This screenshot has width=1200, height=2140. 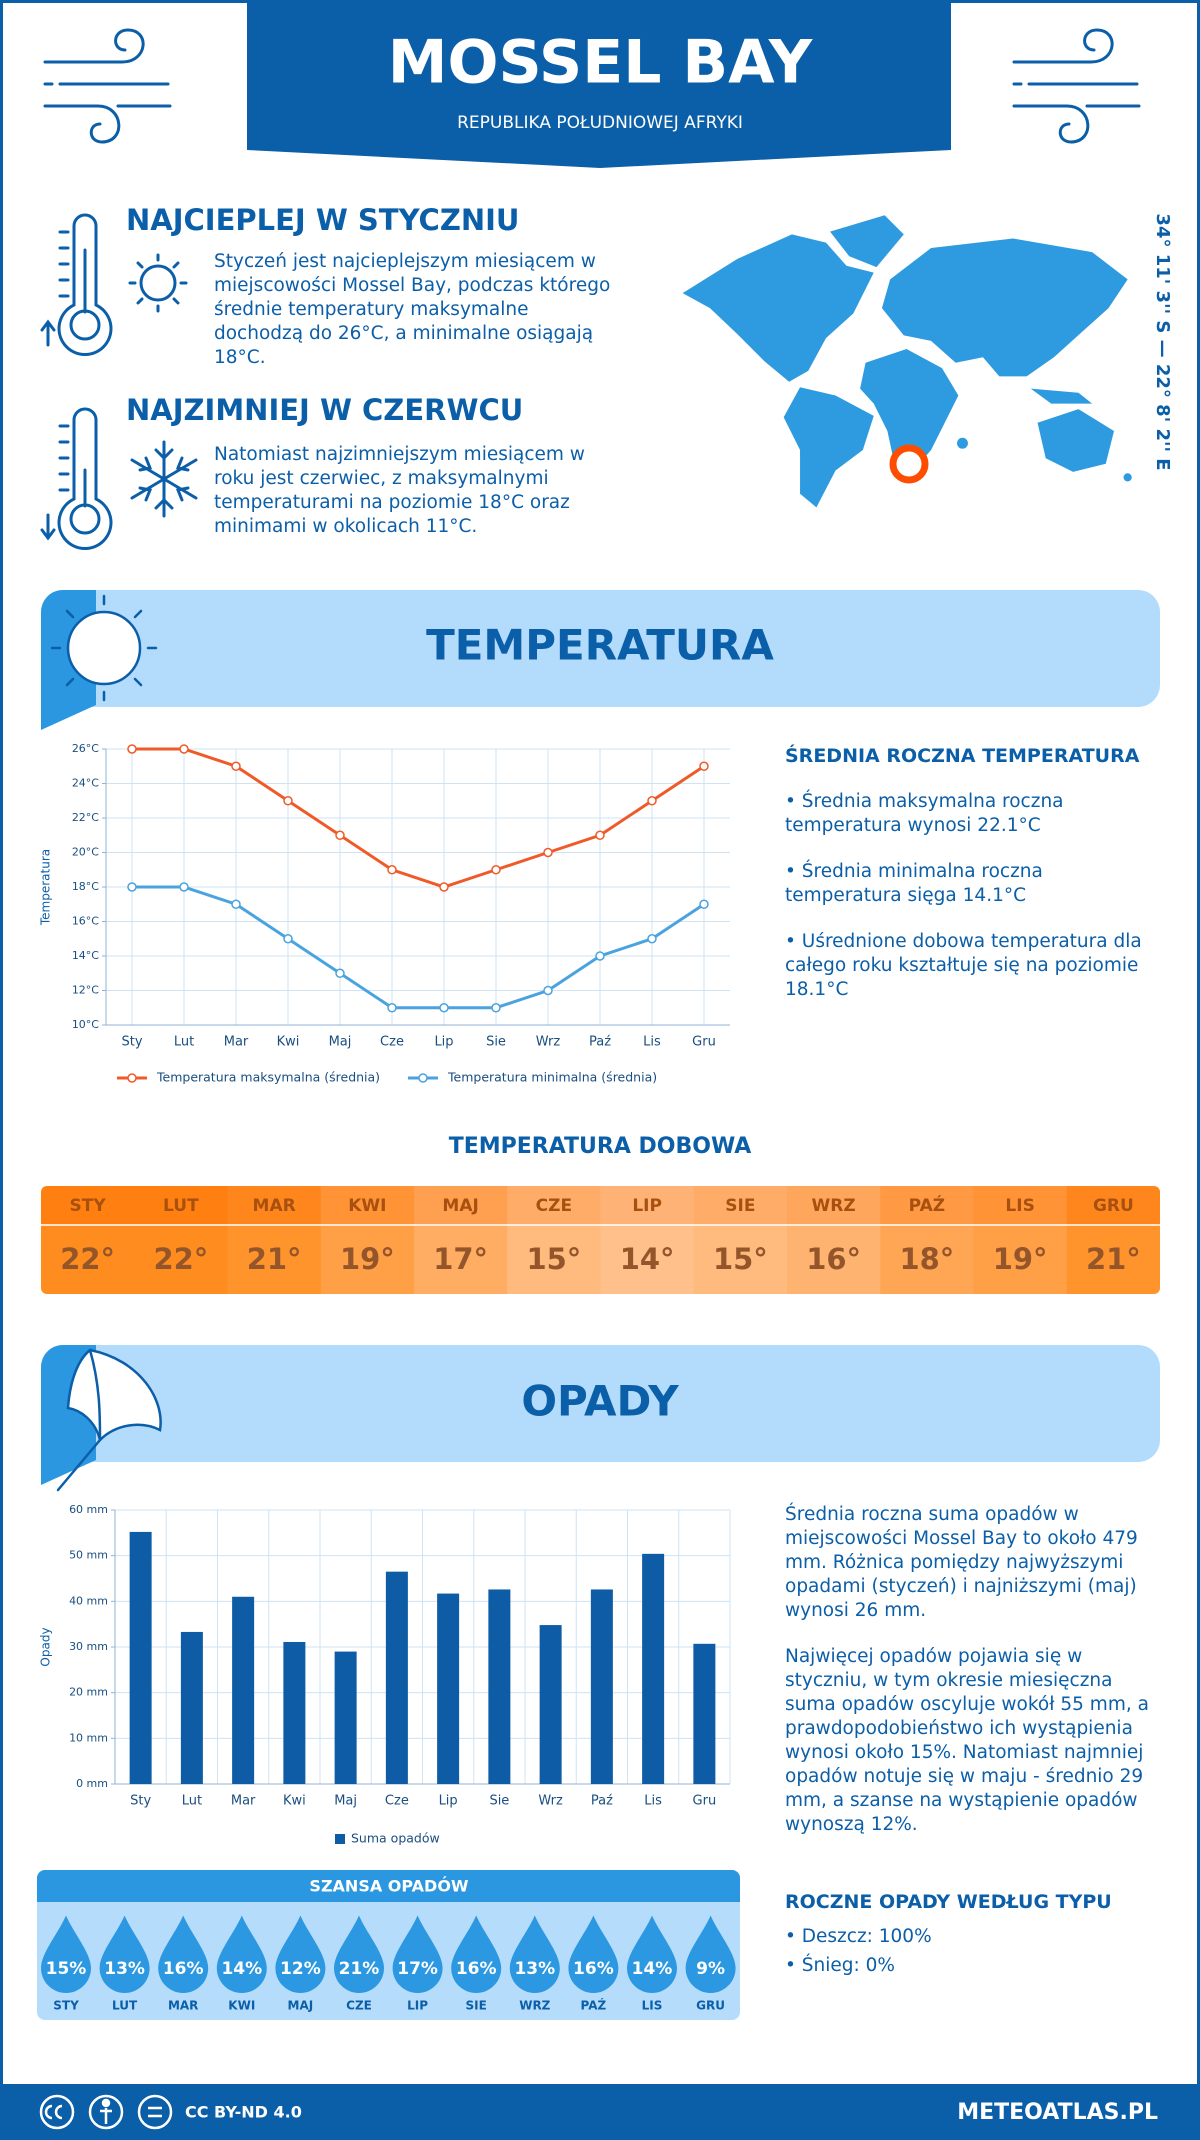 I want to click on daily-value: 18°, so click(x=926, y=1259).